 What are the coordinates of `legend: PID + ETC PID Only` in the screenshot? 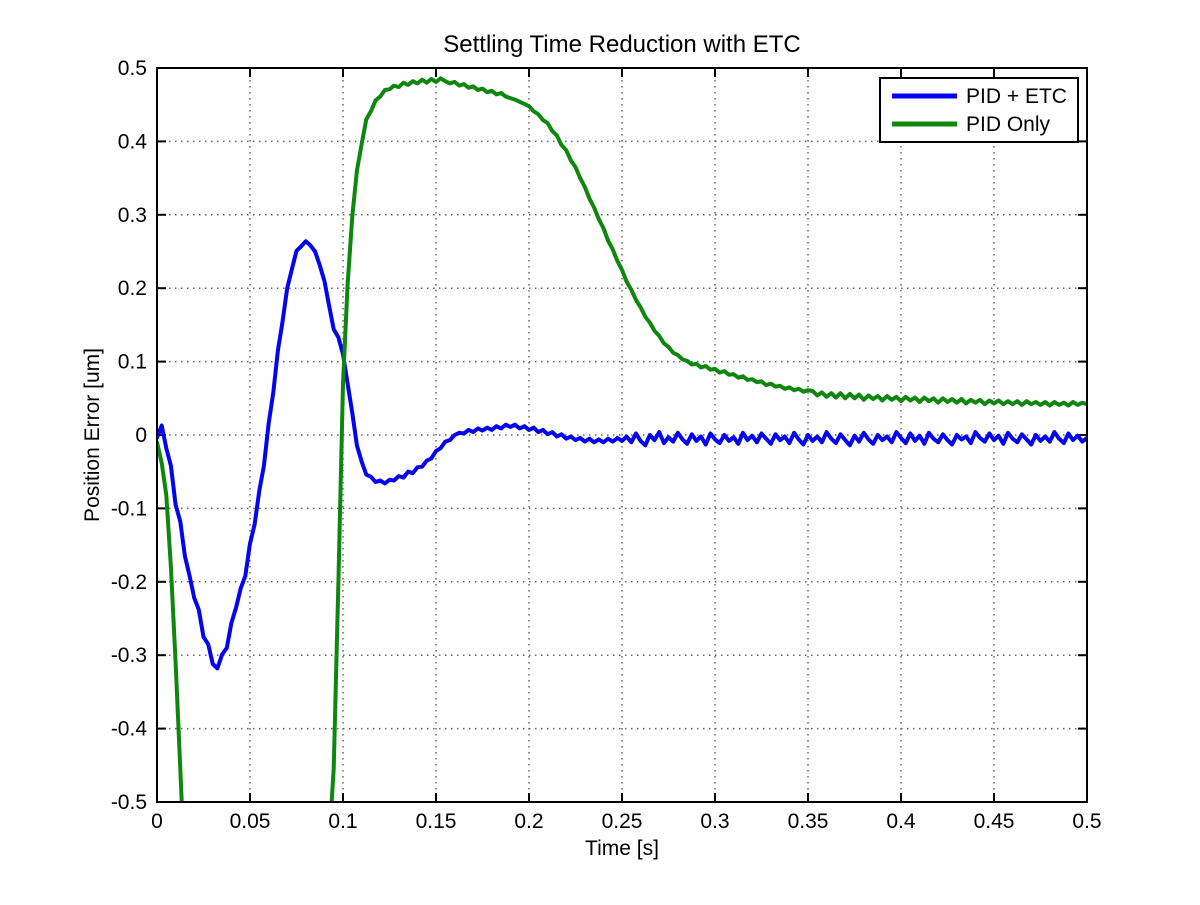 It's located at (979, 110).